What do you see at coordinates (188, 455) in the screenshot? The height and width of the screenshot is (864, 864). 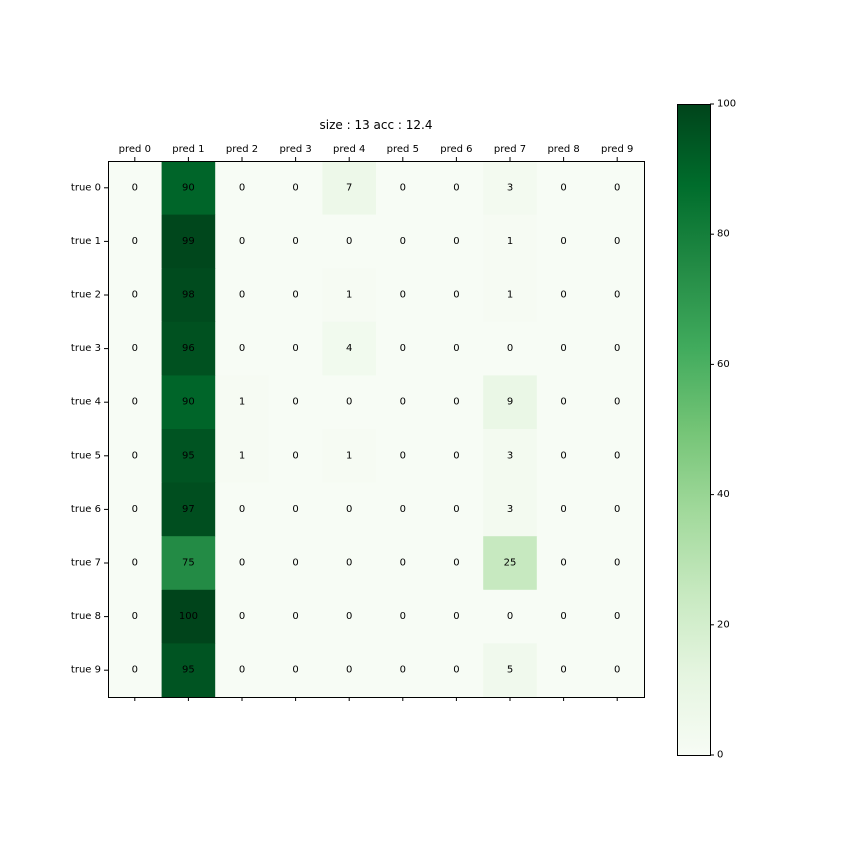 I see `cell-value-label: 95` at bounding box center [188, 455].